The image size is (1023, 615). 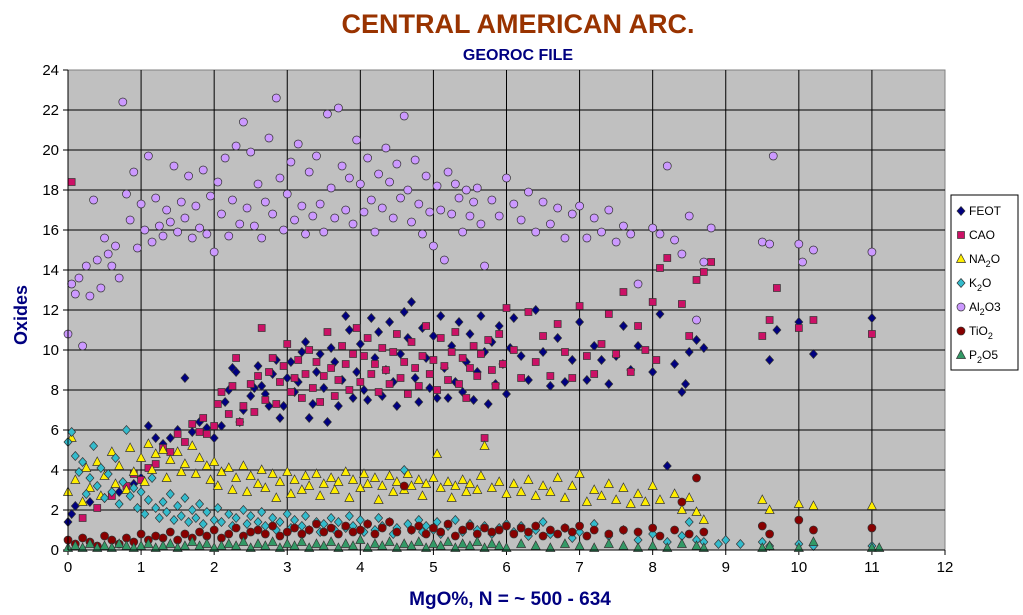 What do you see at coordinates (961, 307) in the screenshot?
I see `legend-marker-al2o3` at bounding box center [961, 307].